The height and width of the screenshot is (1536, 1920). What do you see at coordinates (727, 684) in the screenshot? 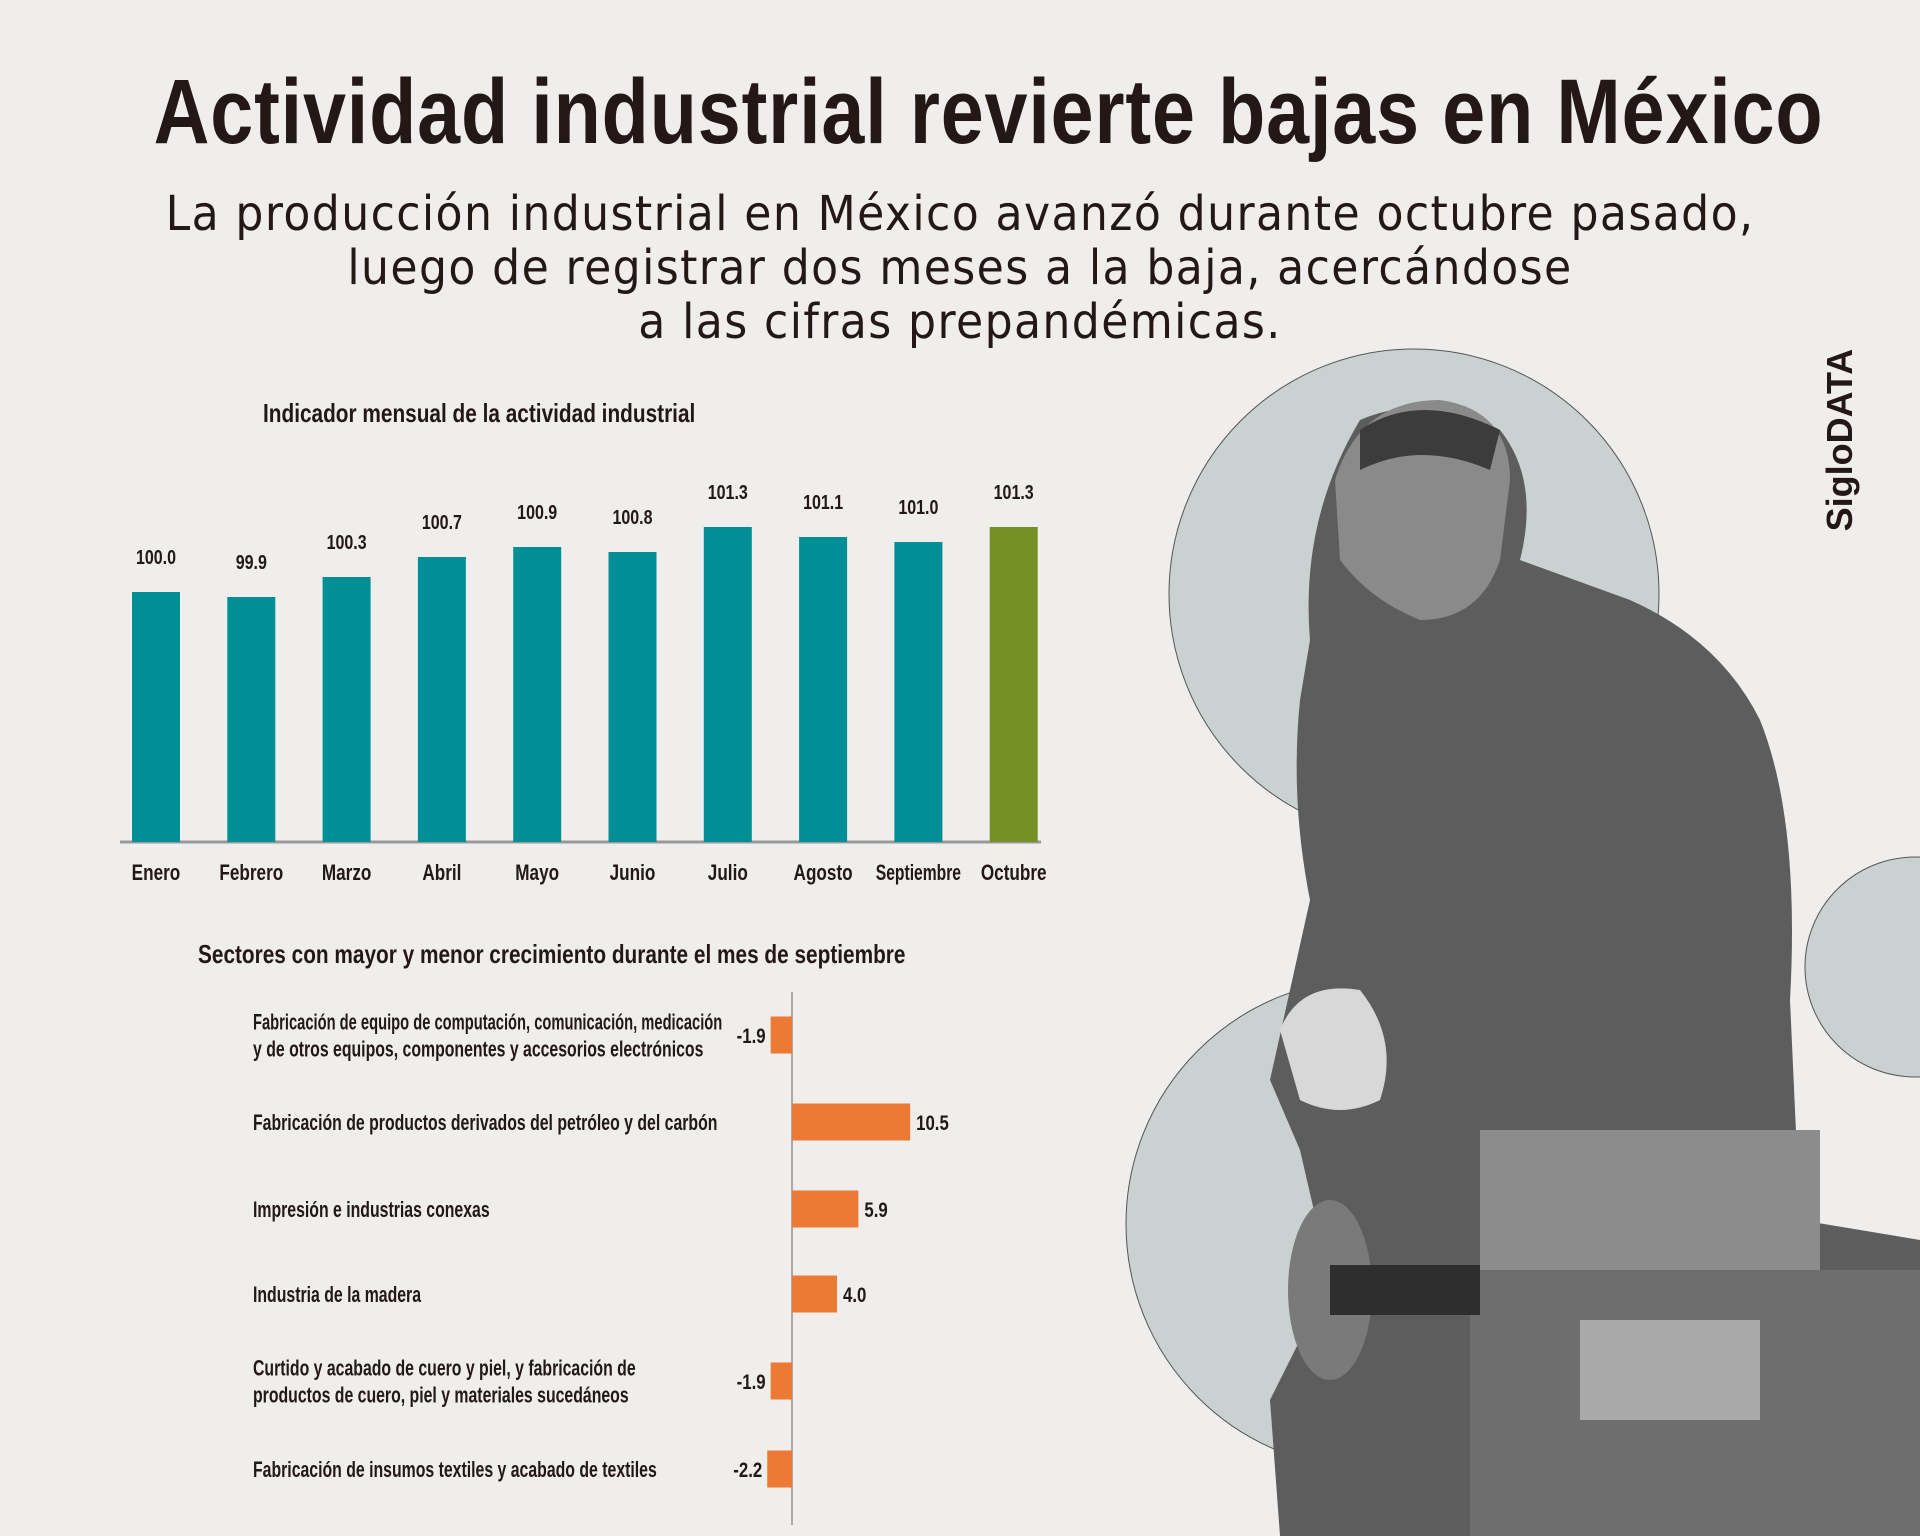
I see `bar-julio` at bounding box center [727, 684].